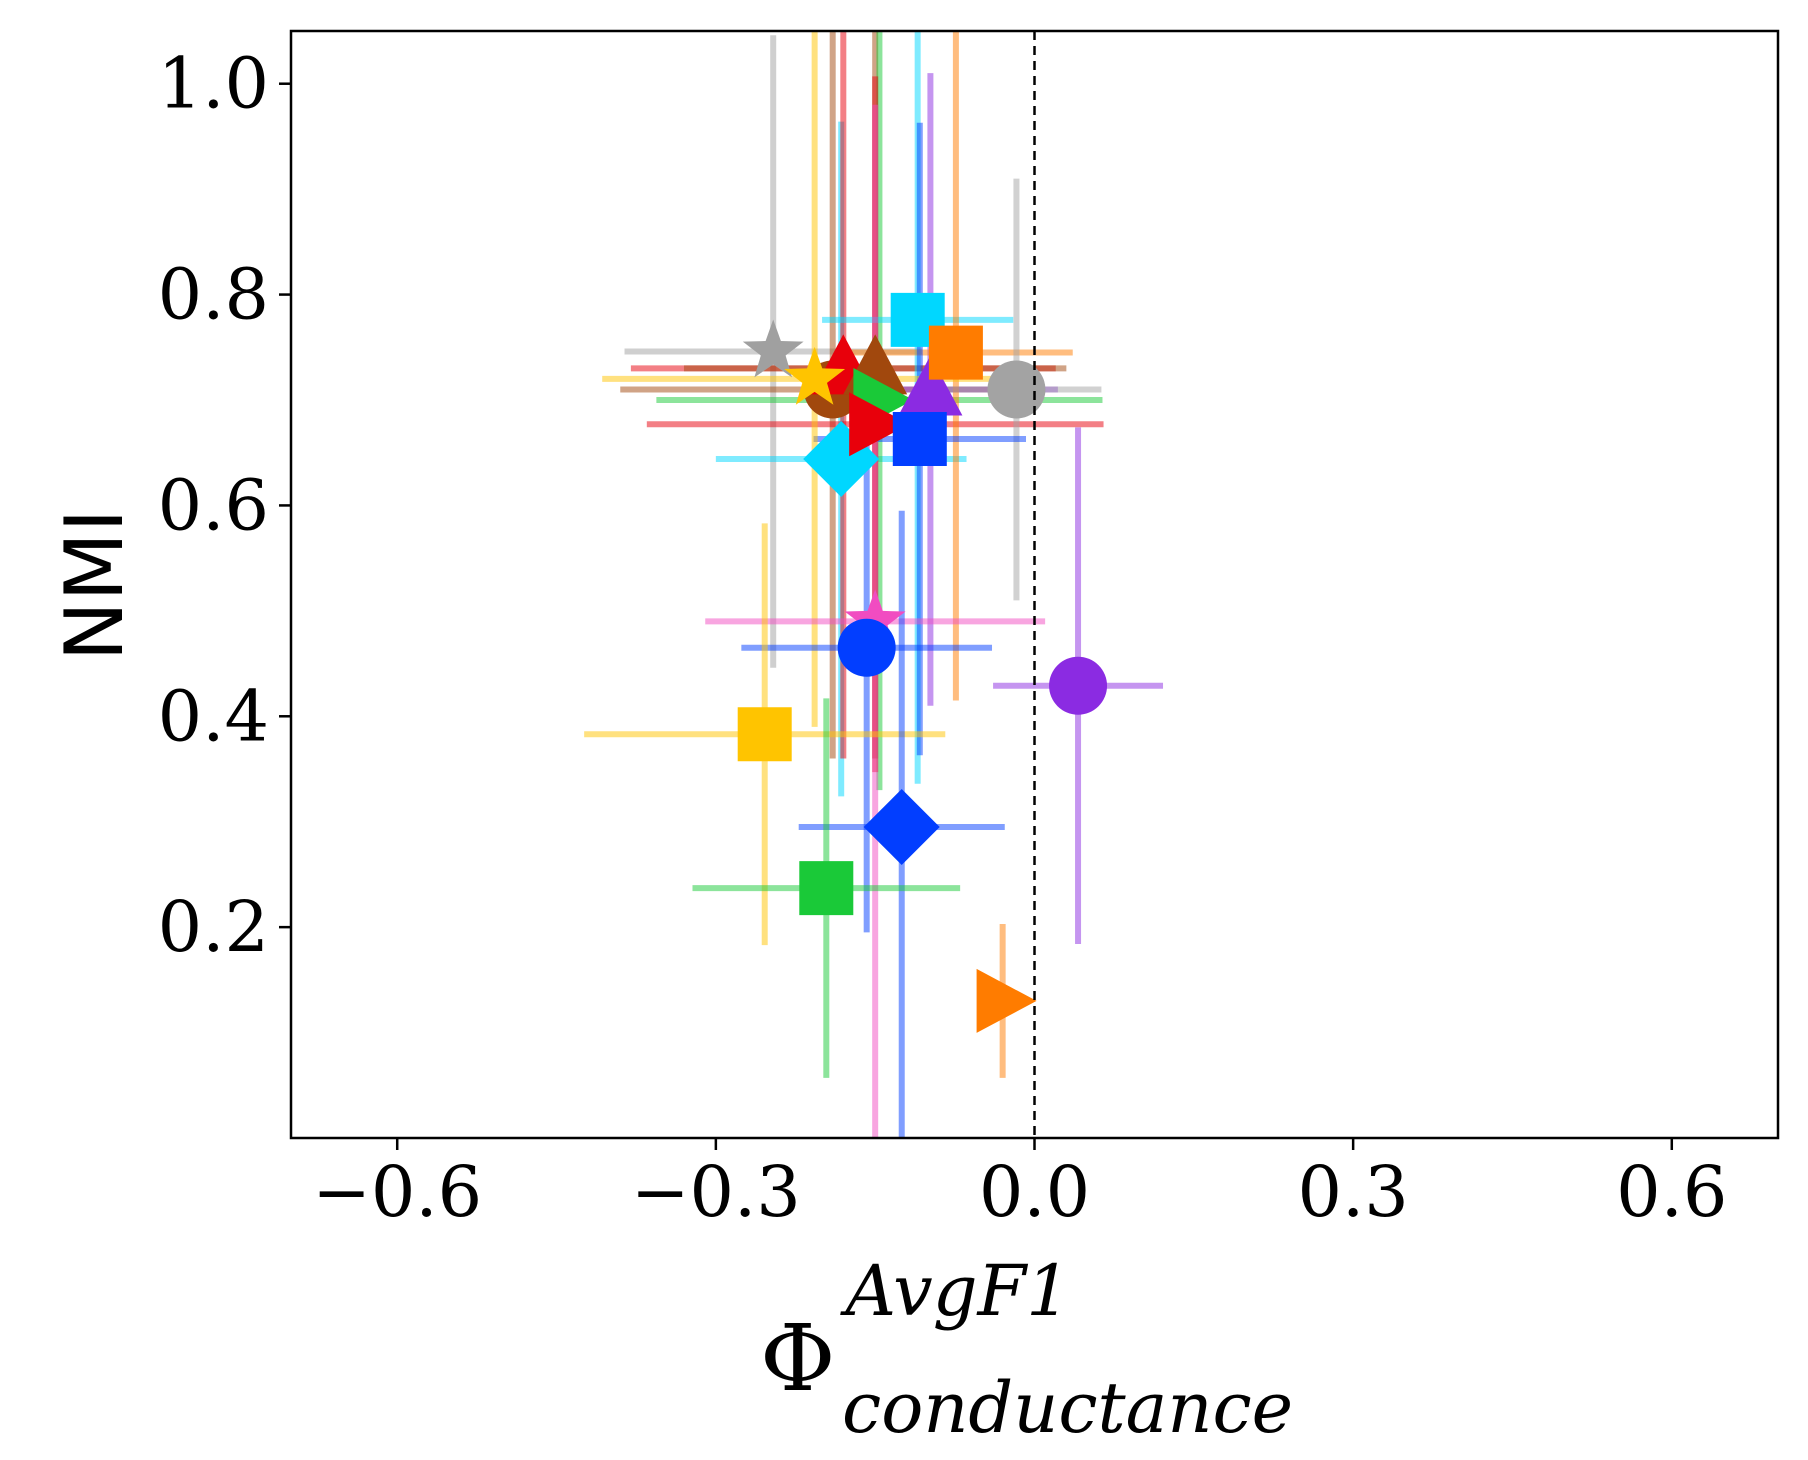 The image size is (1808, 1460). Describe the element at coordinates (1671, 1192) in the screenshot. I see `x-tick-label: 0.6` at that location.